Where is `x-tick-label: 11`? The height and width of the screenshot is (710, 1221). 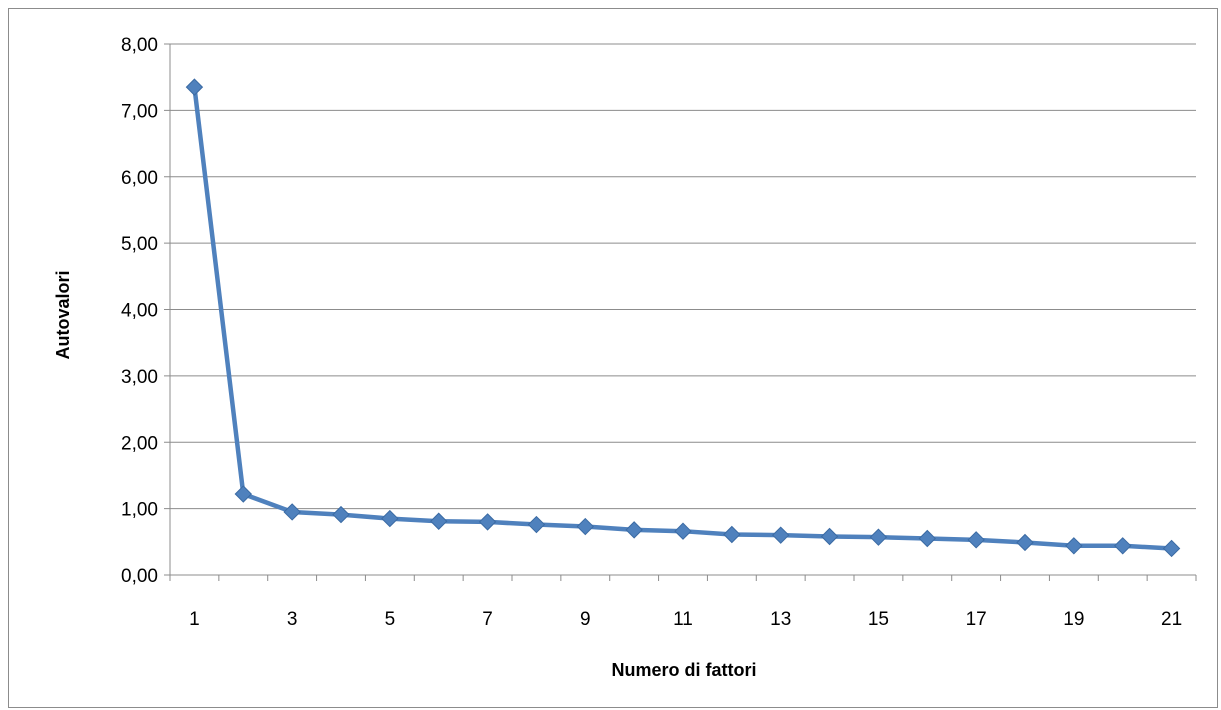
x-tick-label: 11 is located at coordinates (683, 619).